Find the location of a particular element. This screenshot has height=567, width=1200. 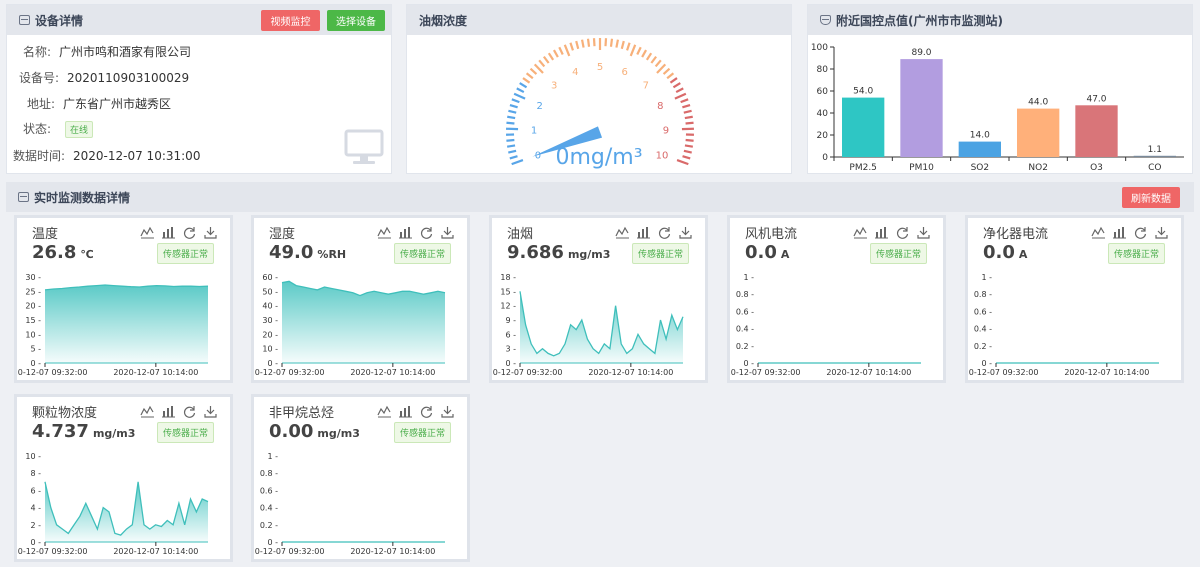

sensor-unit: ℃ is located at coordinates (87, 254).